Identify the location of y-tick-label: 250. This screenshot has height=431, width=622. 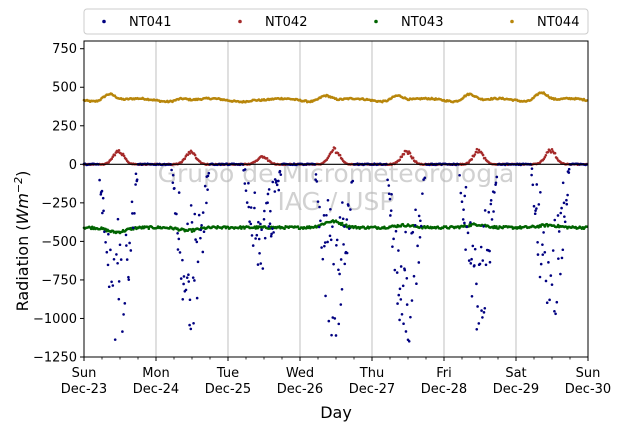
(64, 126).